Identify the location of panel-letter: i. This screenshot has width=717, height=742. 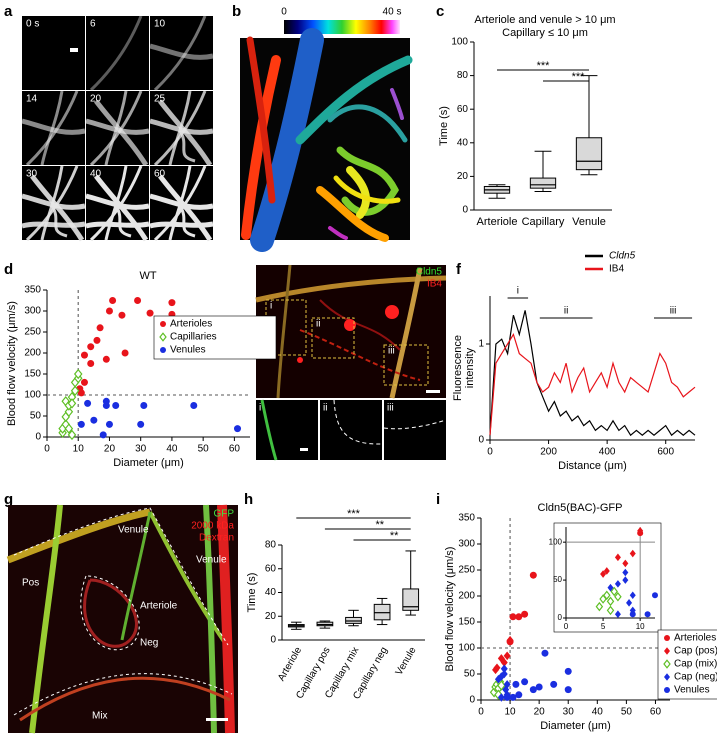
(438, 499).